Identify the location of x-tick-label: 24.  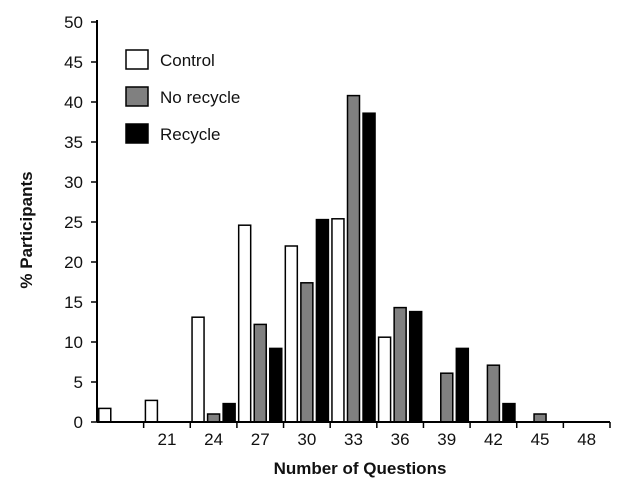
(213, 439).